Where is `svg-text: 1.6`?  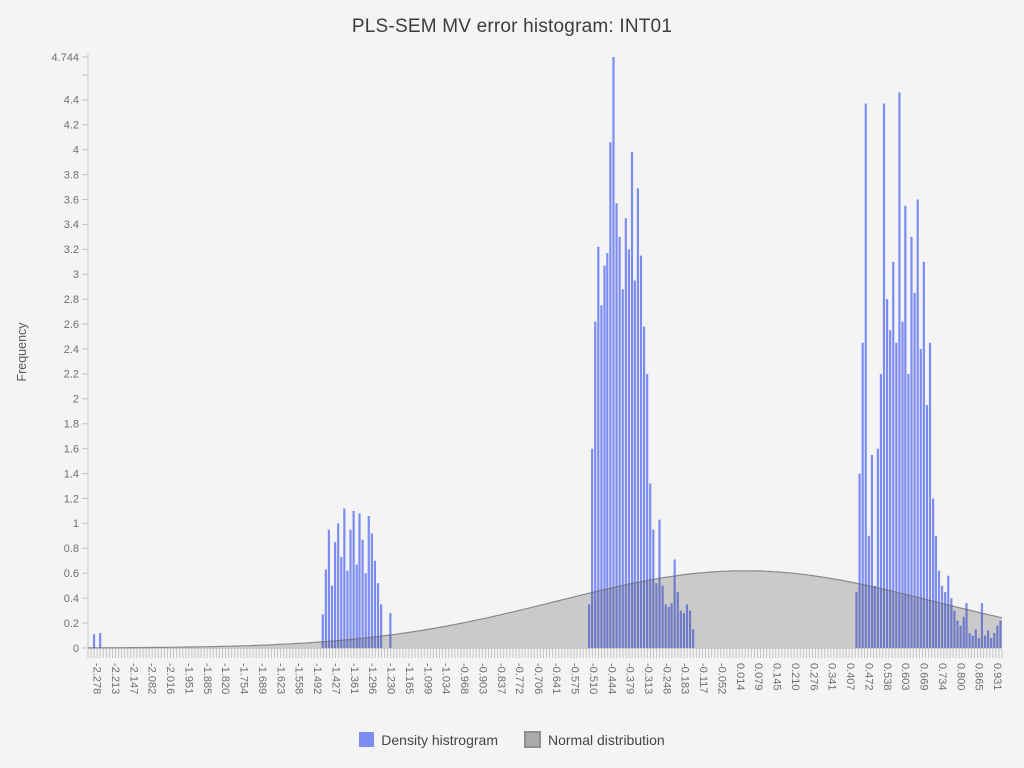
svg-text: 1.6 is located at coordinates (71, 449).